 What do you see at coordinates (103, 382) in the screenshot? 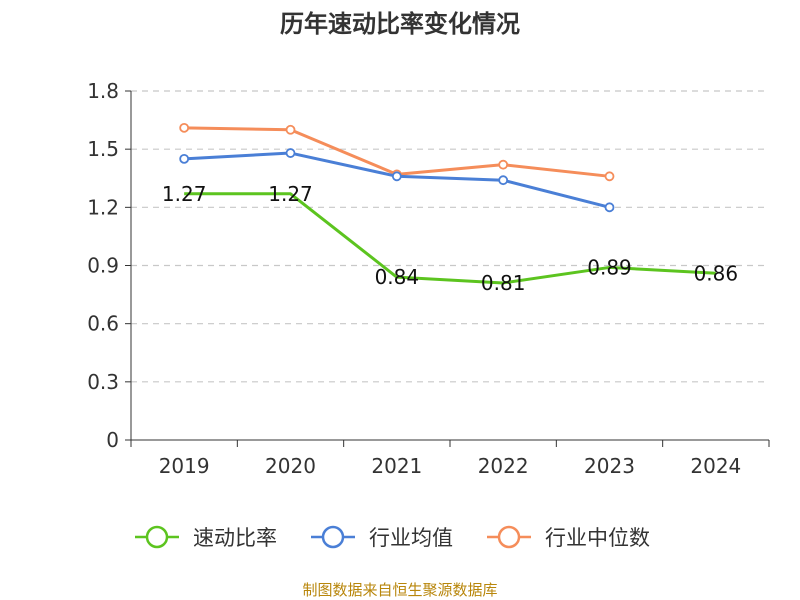
I see `y-tick-label: 0.3` at bounding box center [103, 382].